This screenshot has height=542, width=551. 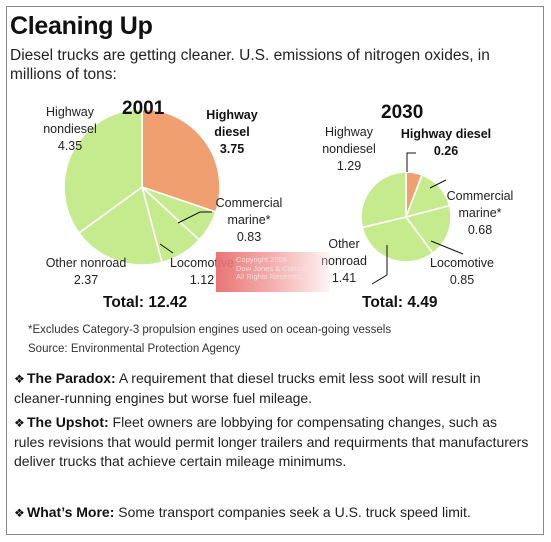 I want to click on label-2030-other-nonroad-name-1: Other, so click(x=344, y=244).